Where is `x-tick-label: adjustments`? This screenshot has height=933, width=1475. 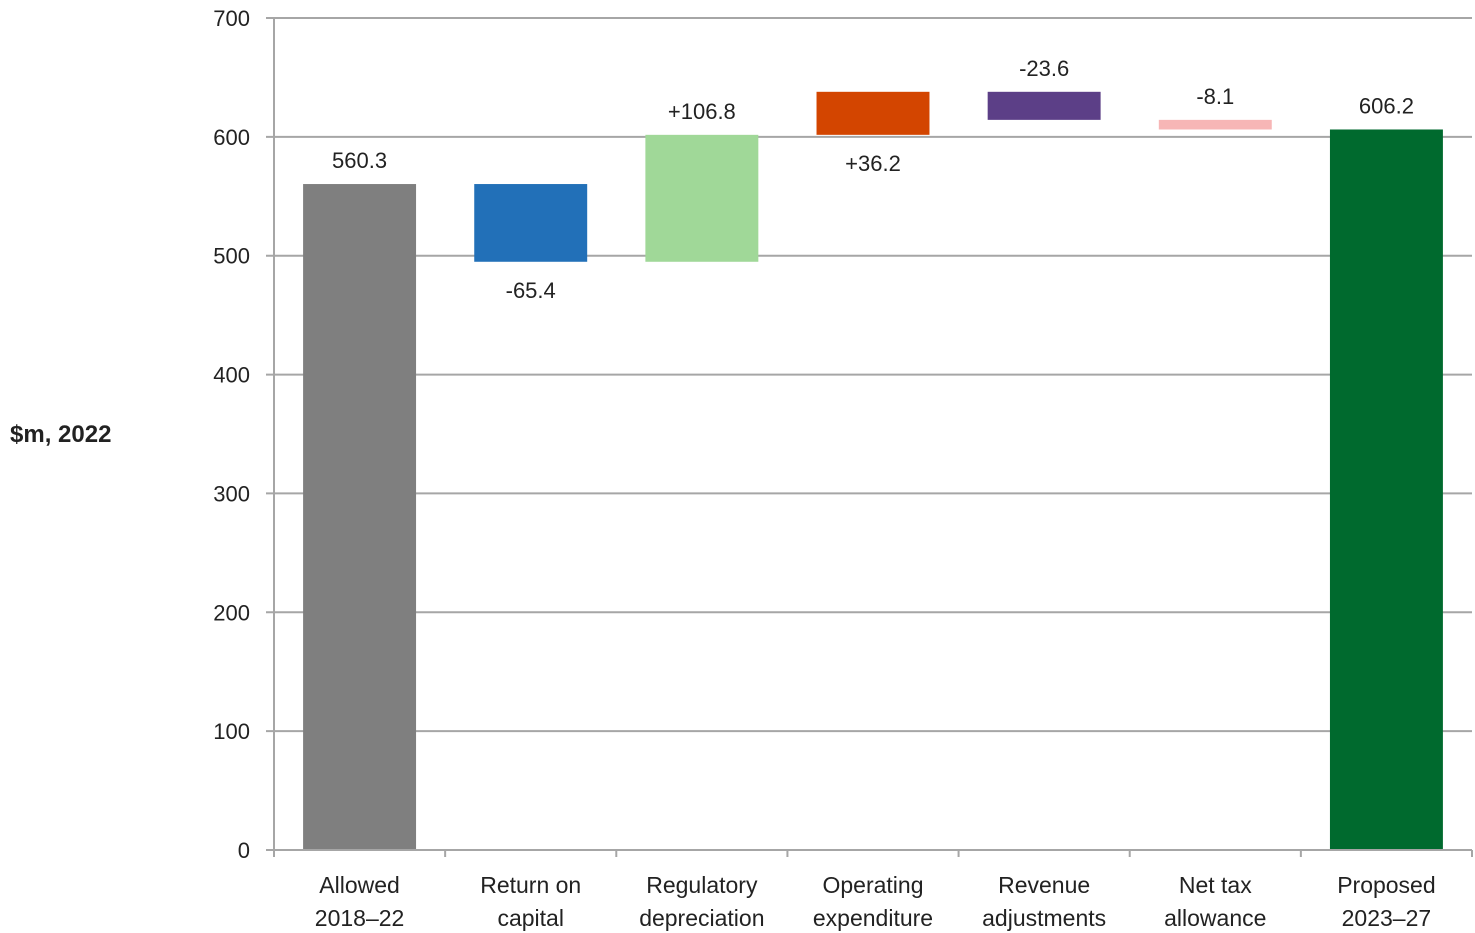
x-tick-label: adjustments is located at coordinates (1044, 918).